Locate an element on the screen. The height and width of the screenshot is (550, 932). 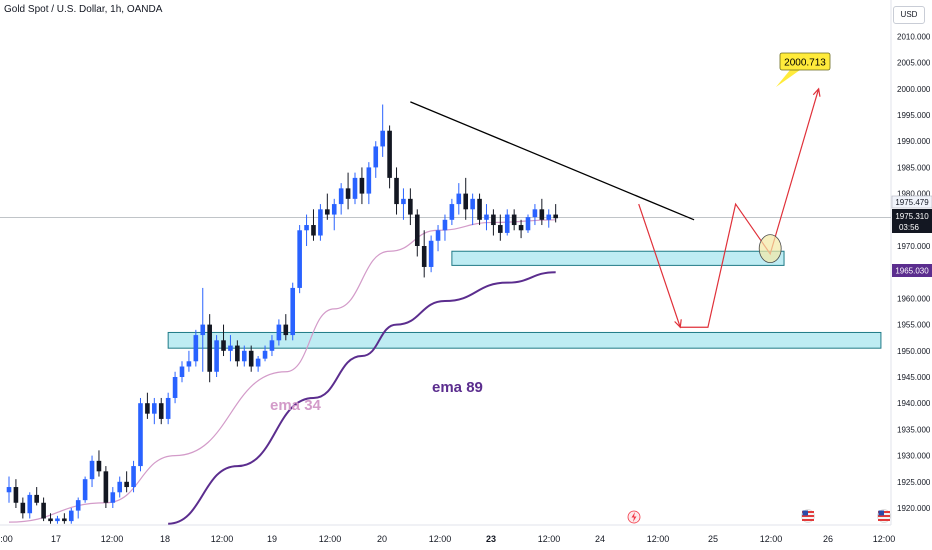
price-tick-label: 1985.000 is located at coordinates (914, 167).